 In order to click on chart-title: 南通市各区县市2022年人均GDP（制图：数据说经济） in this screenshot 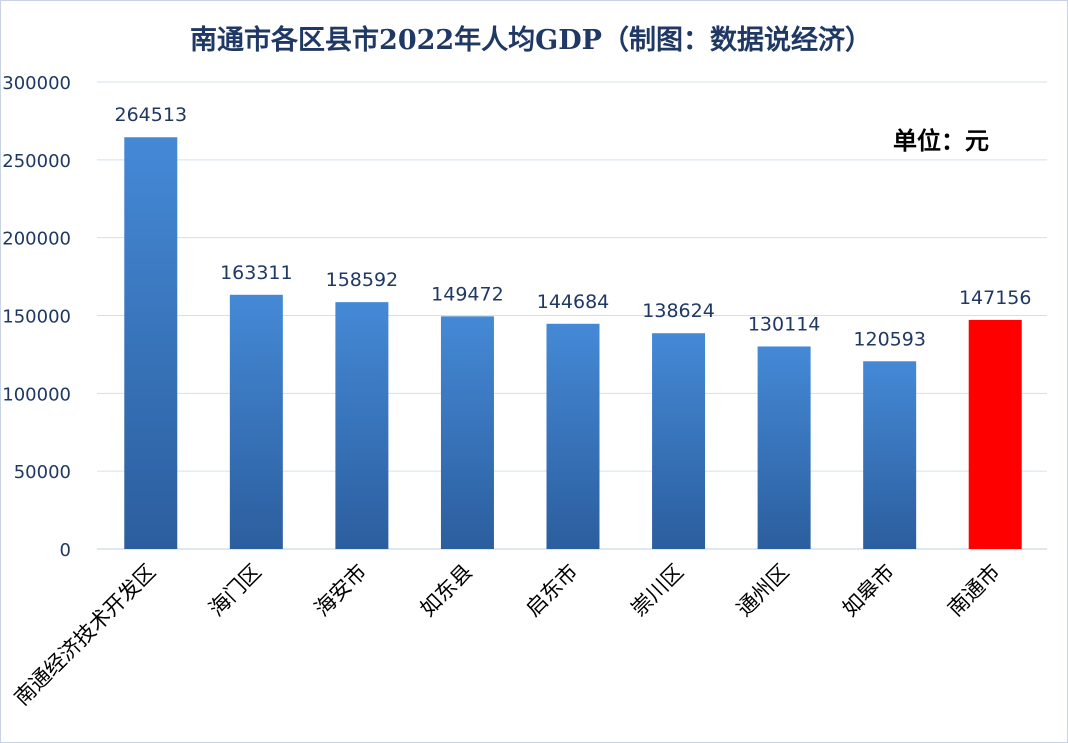, I will do `click(531, 40)`.